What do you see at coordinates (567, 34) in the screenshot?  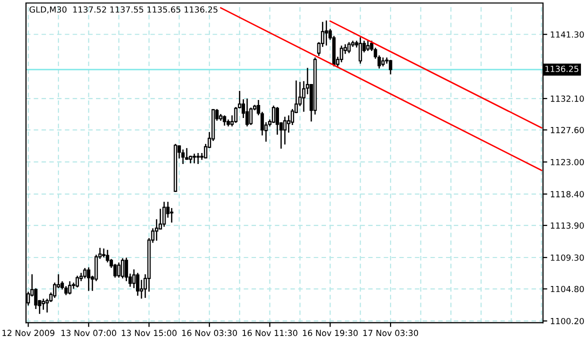 I see `y-tick-label: 1141.30` at bounding box center [567, 34].